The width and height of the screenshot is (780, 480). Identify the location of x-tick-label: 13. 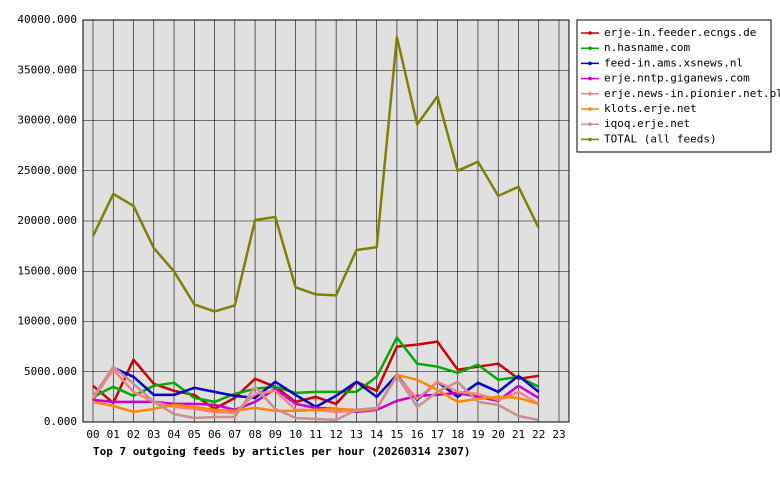
(356, 434).